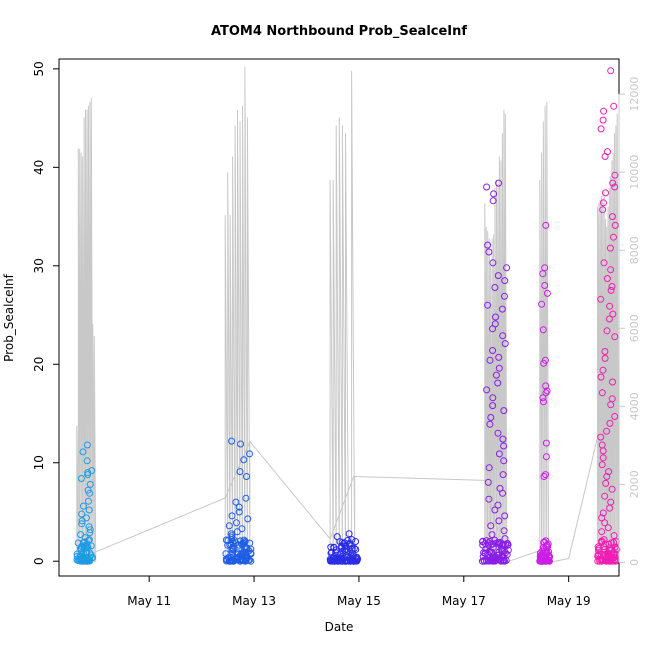 This screenshot has height=650, width=650. I want to click on y-axis-label: Prob_SealceInf, so click(9, 317).